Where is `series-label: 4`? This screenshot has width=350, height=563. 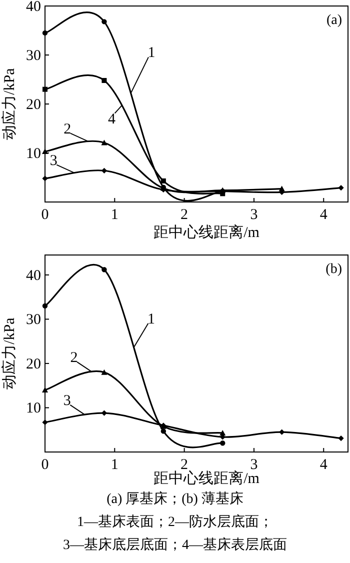
series-label: 4 is located at coordinates (112, 119).